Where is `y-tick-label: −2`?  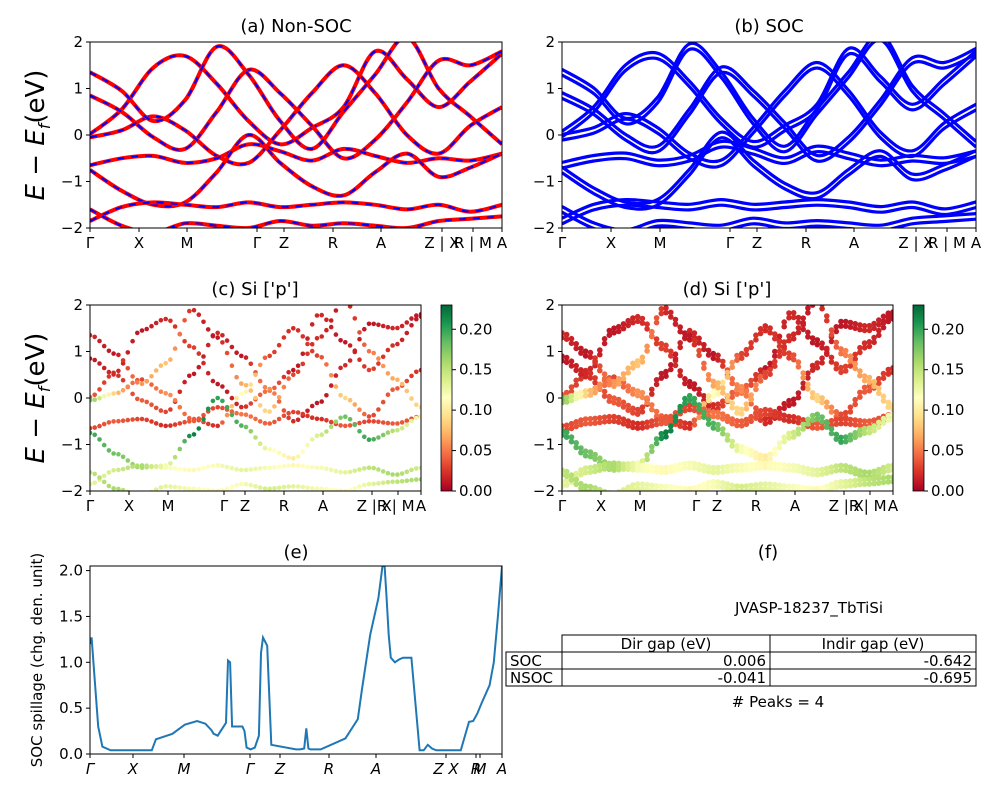
y-tick-label: −2 is located at coordinates (72, 228).